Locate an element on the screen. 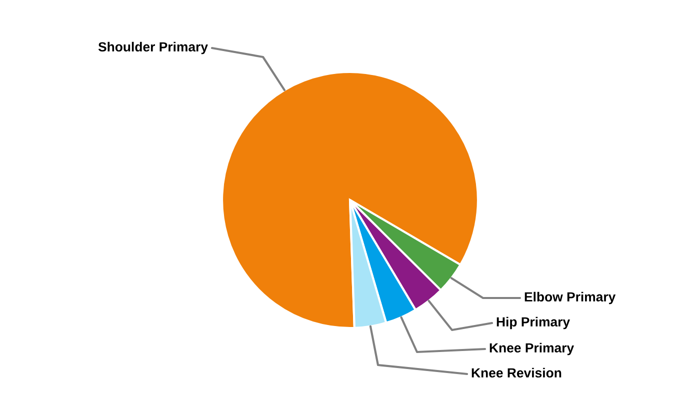 Image resolution: width=700 pixels, height=400 pixels. slice-label: Shoulder Primary is located at coordinates (153, 48).